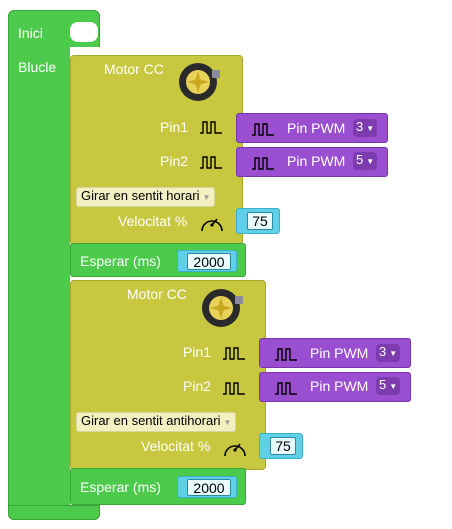 The width and height of the screenshot is (452, 529). Describe the element at coordinates (54, 512) in the screenshot. I see `loop-bottom-arm` at that location.